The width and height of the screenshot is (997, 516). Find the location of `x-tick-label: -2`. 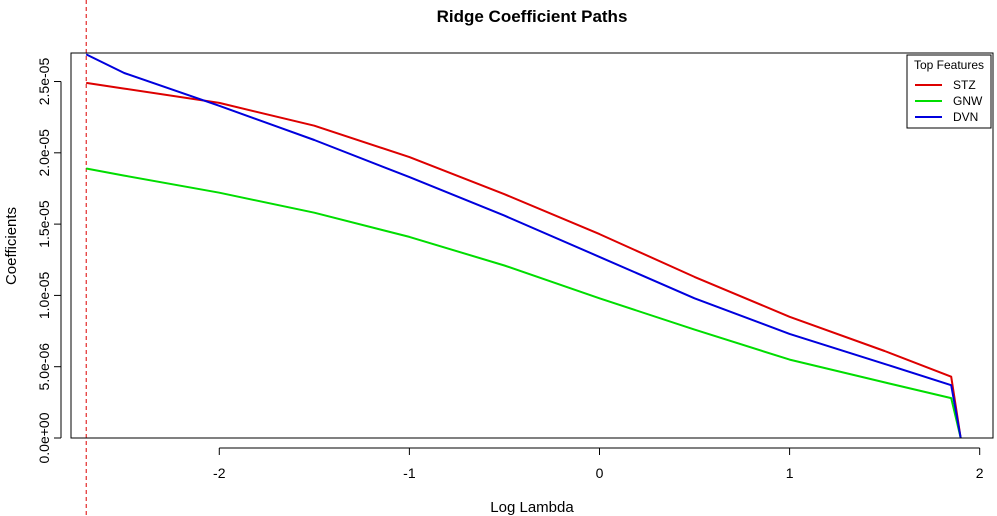

x-tick-label: -2 is located at coordinates (219, 473).